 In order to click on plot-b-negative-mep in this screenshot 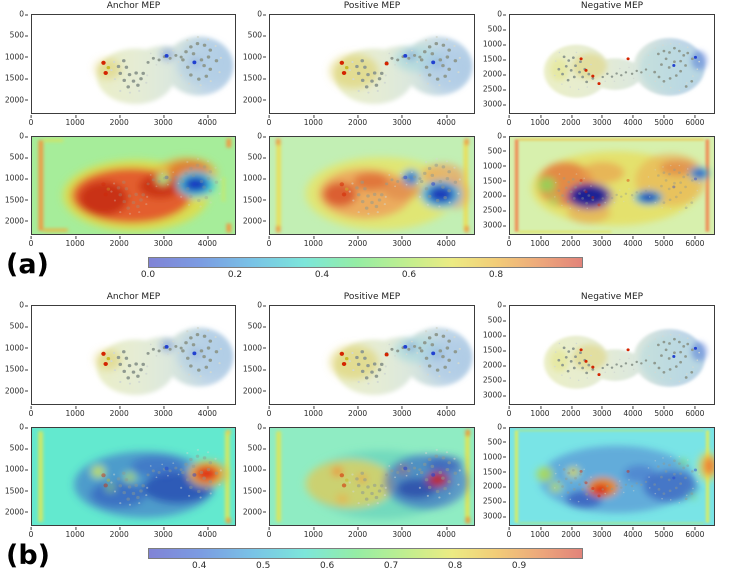, I will do `click(612, 355)`.